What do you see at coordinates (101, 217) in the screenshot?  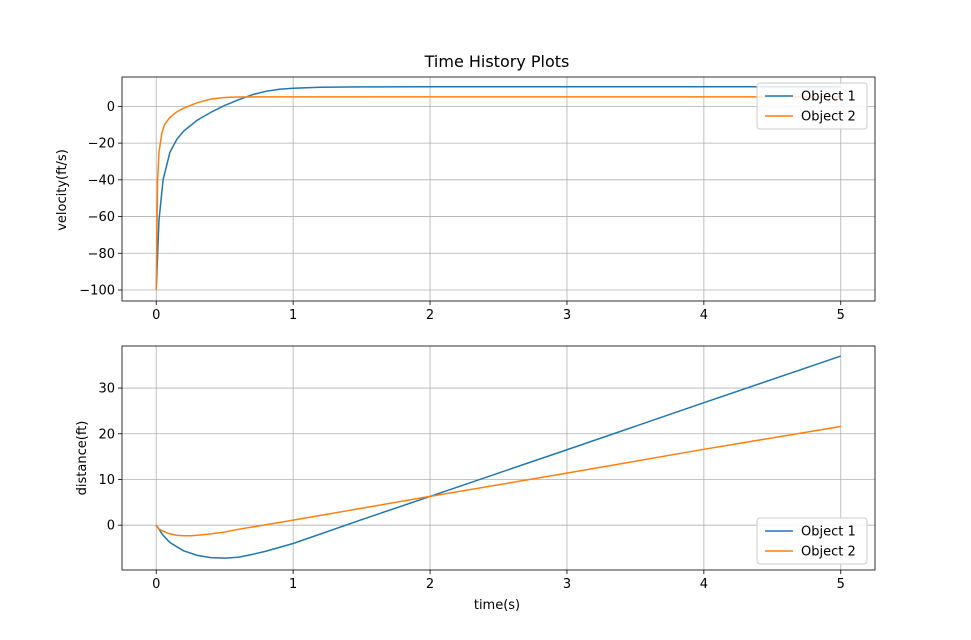 I see `y-tick-label: −60` at bounding box center [101, 217].